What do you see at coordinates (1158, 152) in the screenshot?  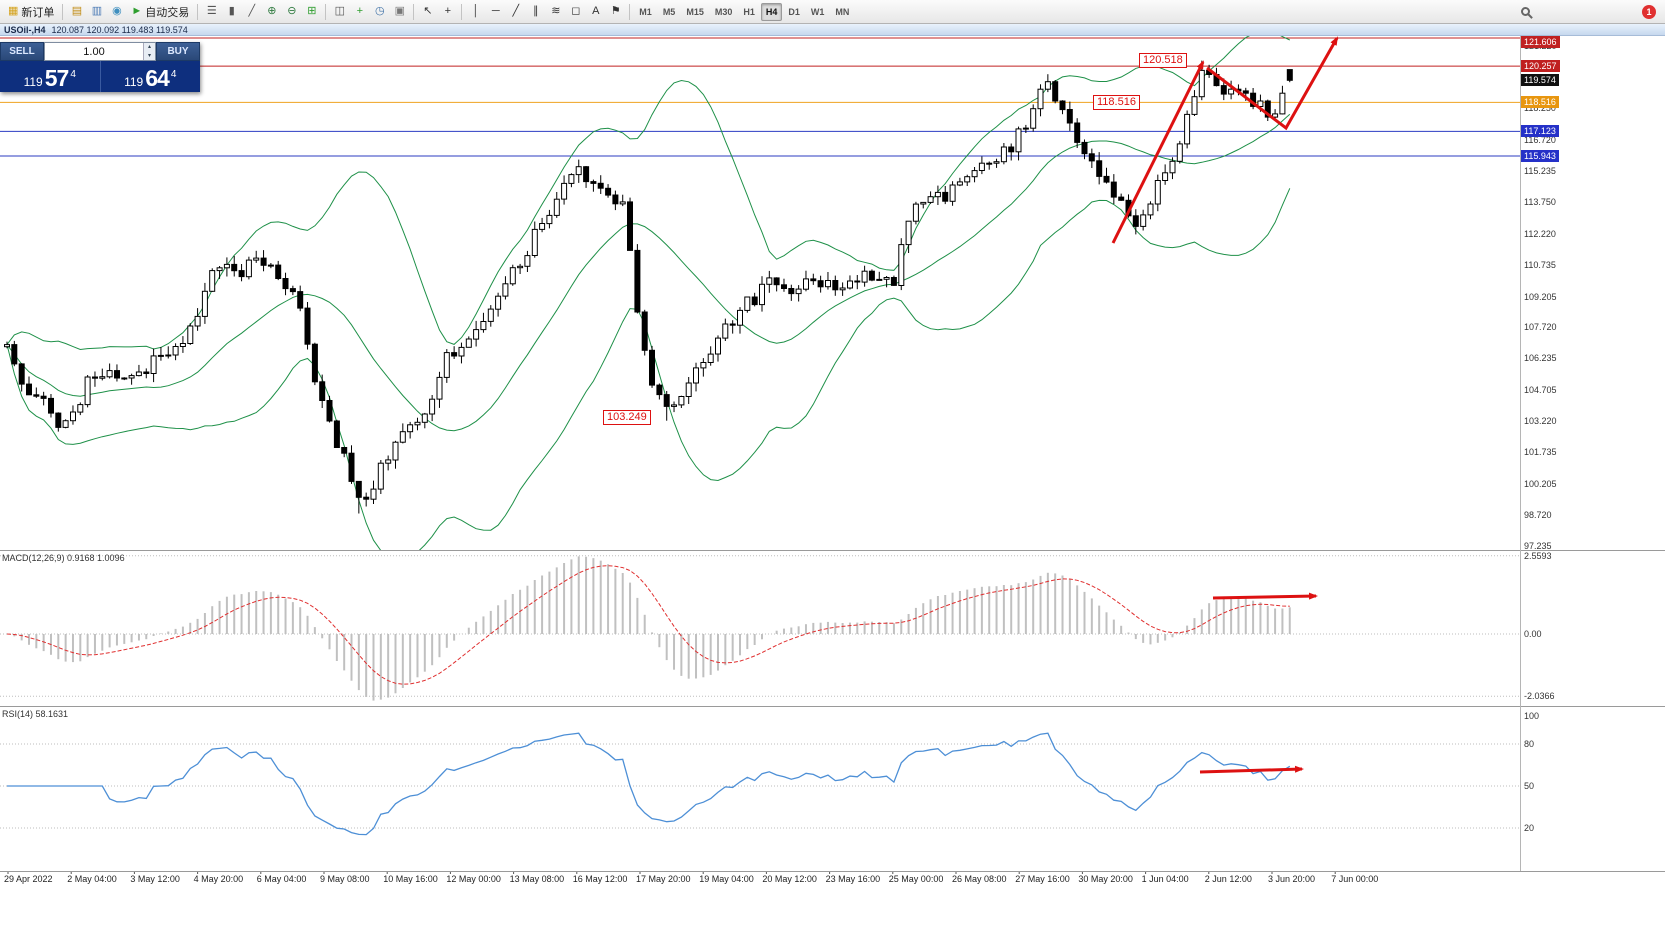 I see `impulse-up-arrow` at bounding box center [1158, 152].